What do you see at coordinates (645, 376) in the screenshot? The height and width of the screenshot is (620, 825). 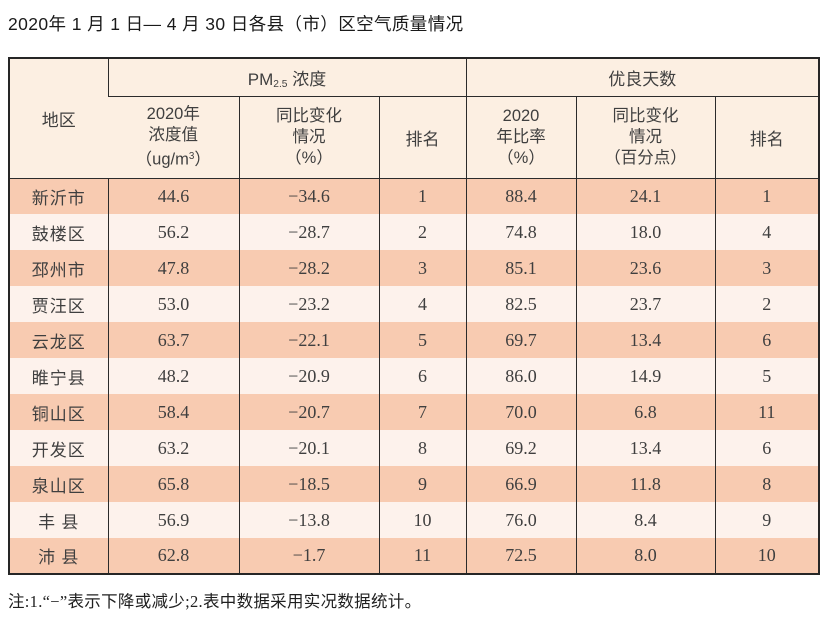 I see `cell-ratio-change: 14.9` at bounding box center [645, 376].